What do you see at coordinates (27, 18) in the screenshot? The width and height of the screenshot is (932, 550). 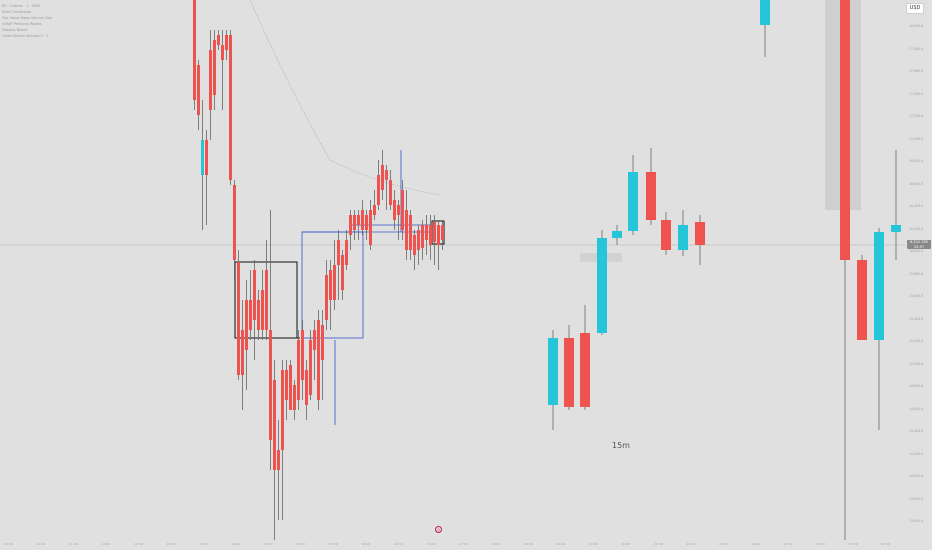 I see `legend-line: Fair Value Gaps Volume Box` at bounding box center [27, 18].